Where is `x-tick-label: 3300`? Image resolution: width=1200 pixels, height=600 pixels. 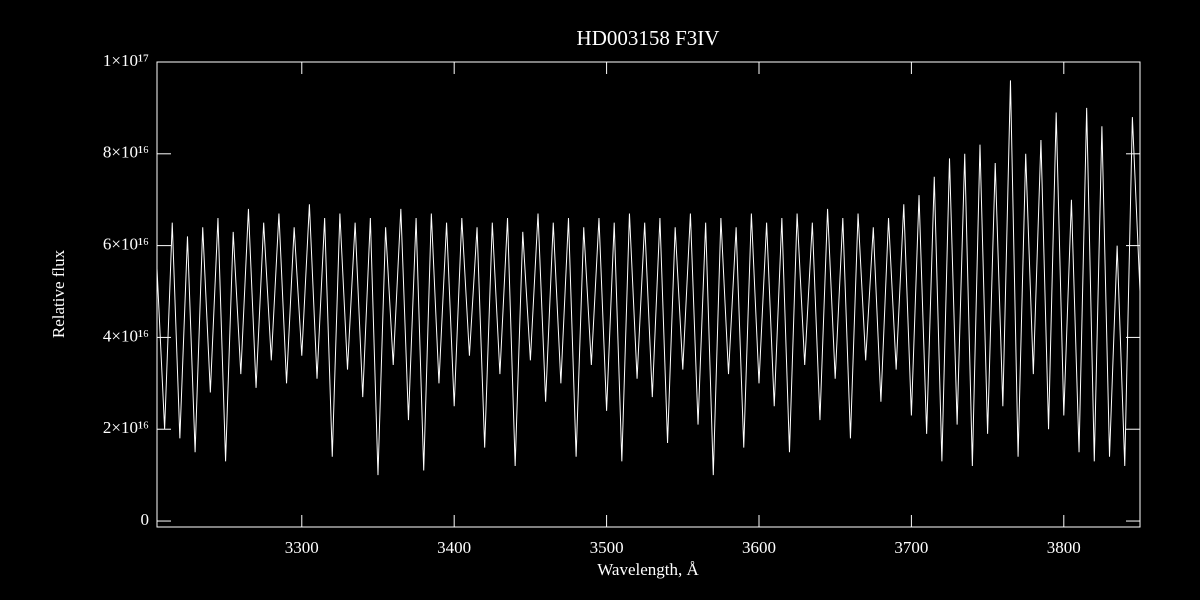
x-tick-label: 3300 is located at coordinates (302, 547).